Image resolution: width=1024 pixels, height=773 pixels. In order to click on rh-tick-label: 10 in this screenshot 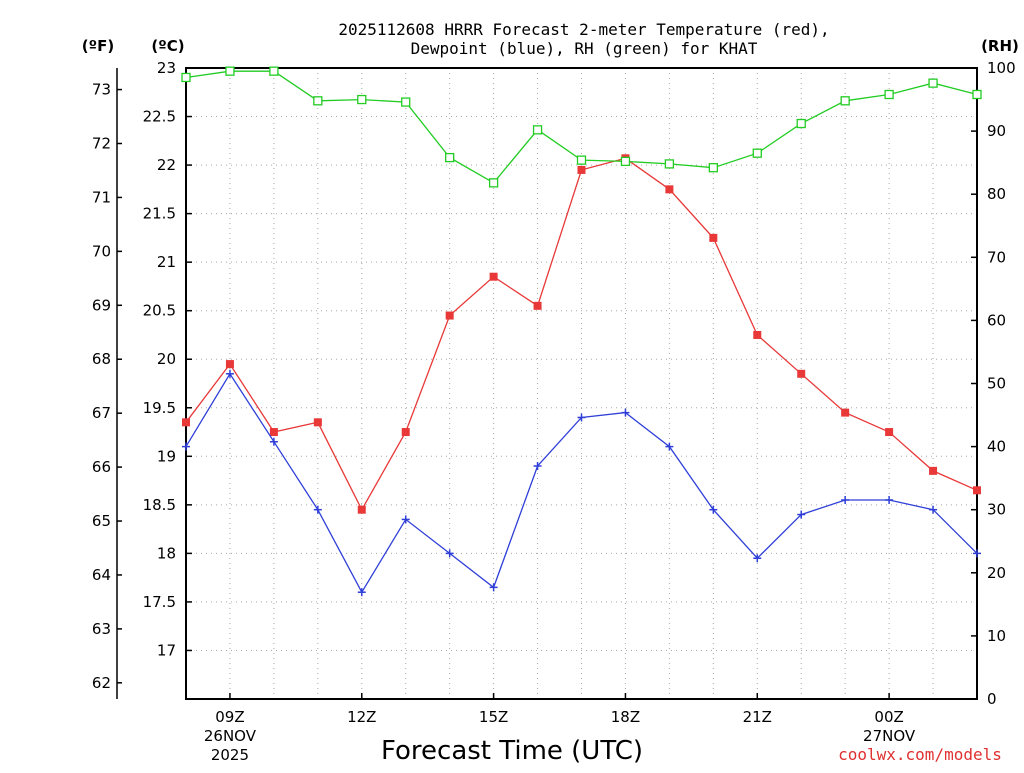, I will do `click(996, 636)`.